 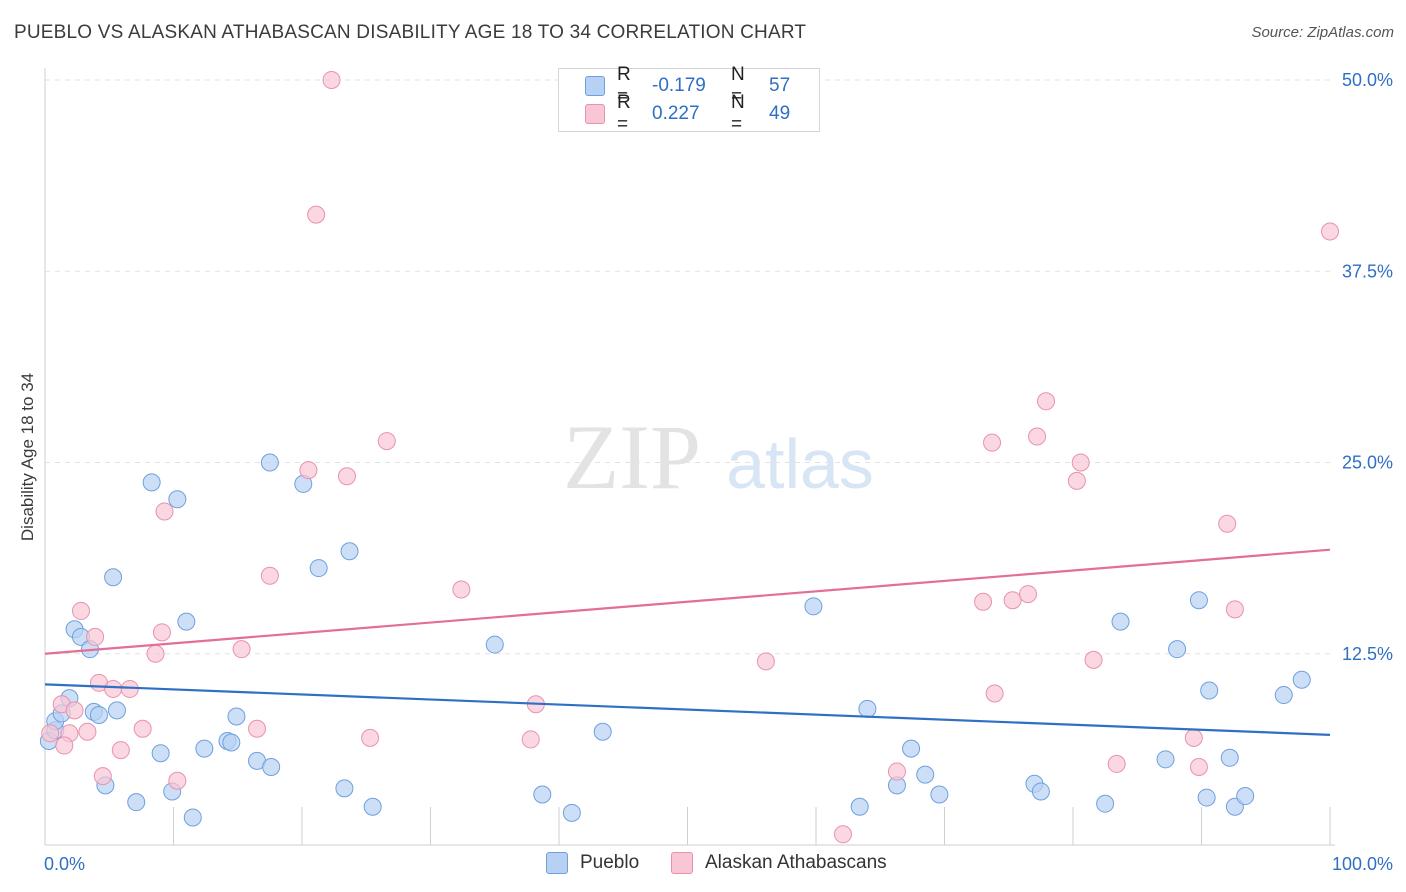 I want to click on watermark: ZIP atlas, so click(x=718, y=457).